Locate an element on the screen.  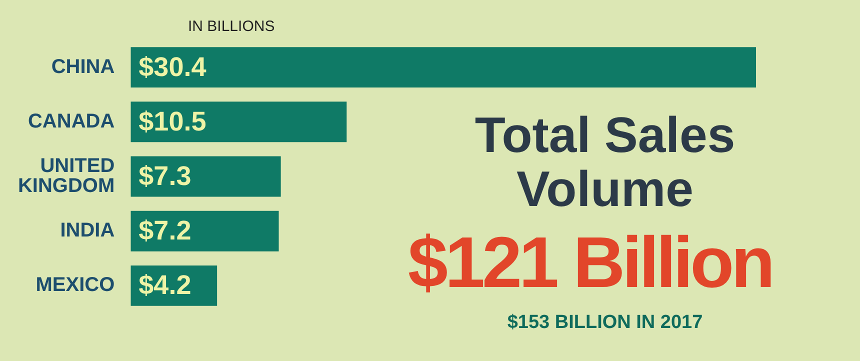
y-tick-label: CANADA is located at coordinates (71, 121).